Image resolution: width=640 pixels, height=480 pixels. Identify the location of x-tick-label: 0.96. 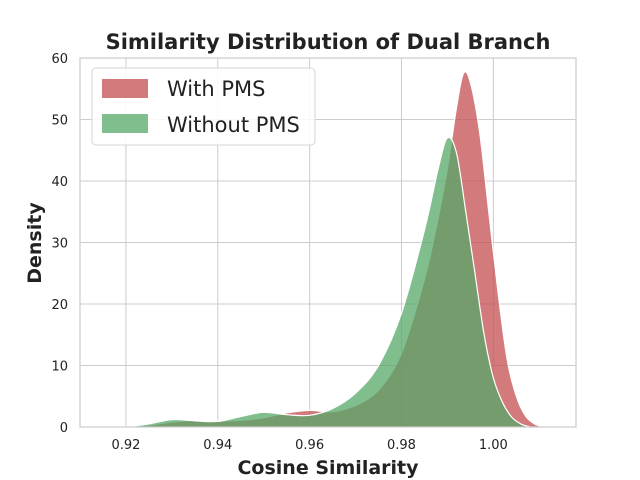
(309, 445).